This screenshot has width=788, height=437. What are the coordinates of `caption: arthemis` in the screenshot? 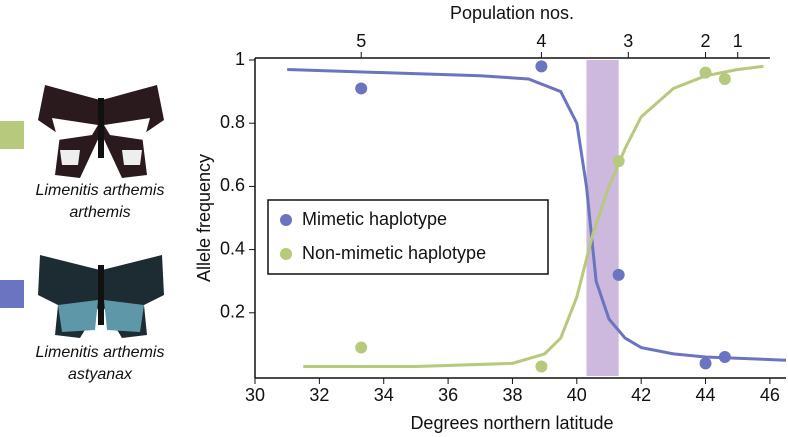 It's located at (99, 212).